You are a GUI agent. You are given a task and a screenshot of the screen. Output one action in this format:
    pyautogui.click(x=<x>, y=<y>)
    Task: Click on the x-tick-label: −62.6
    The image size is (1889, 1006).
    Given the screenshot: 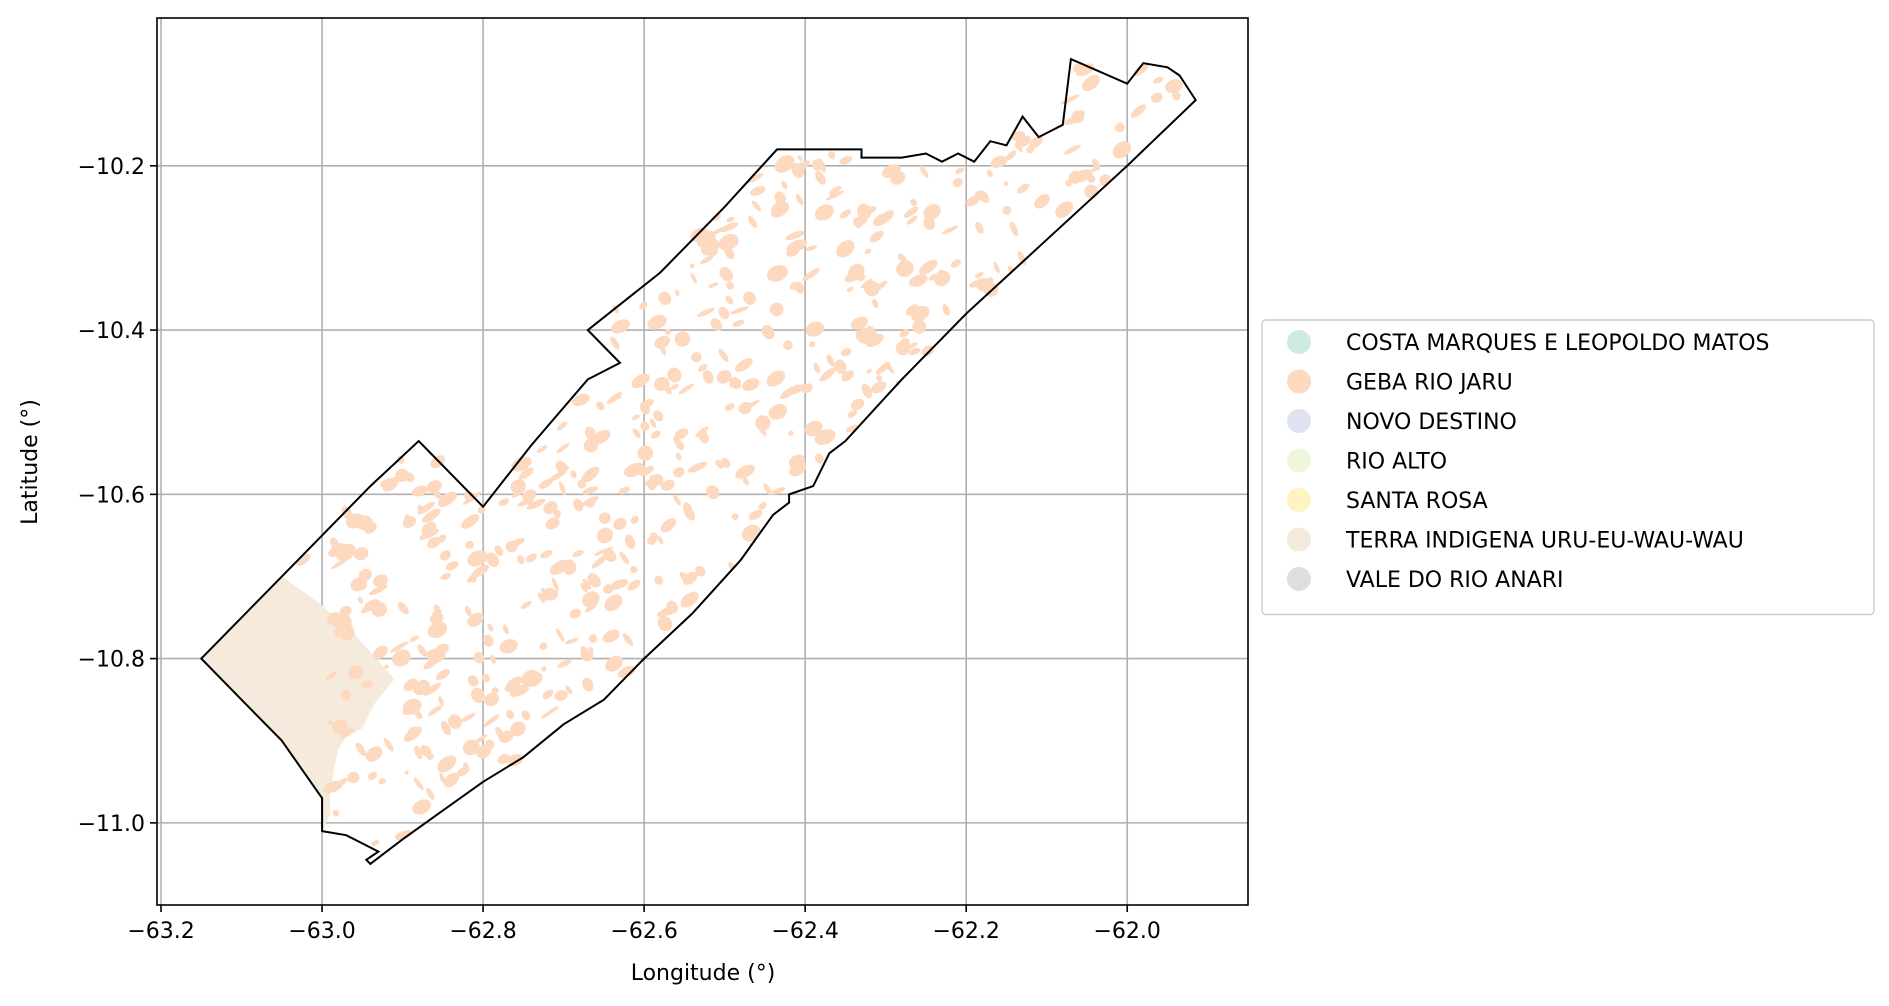 What is the action you would take?
    pyautogui.click(x=643, y=931)
    